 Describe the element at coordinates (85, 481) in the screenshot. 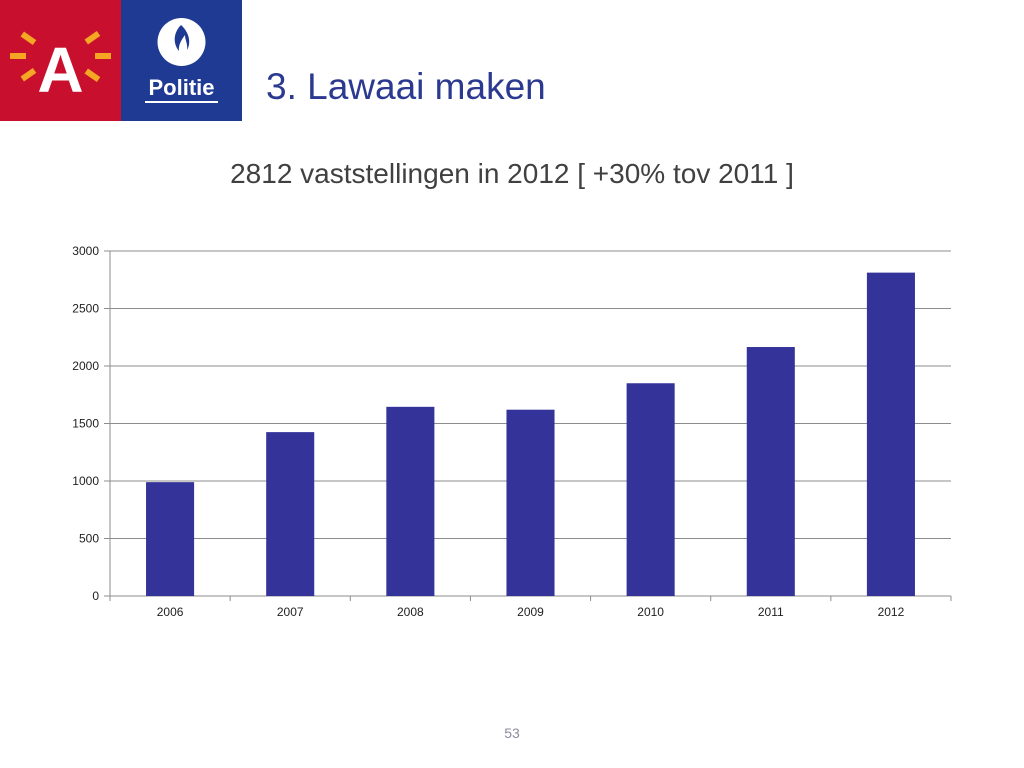

I see `y-tick-label: 1000` at that location.